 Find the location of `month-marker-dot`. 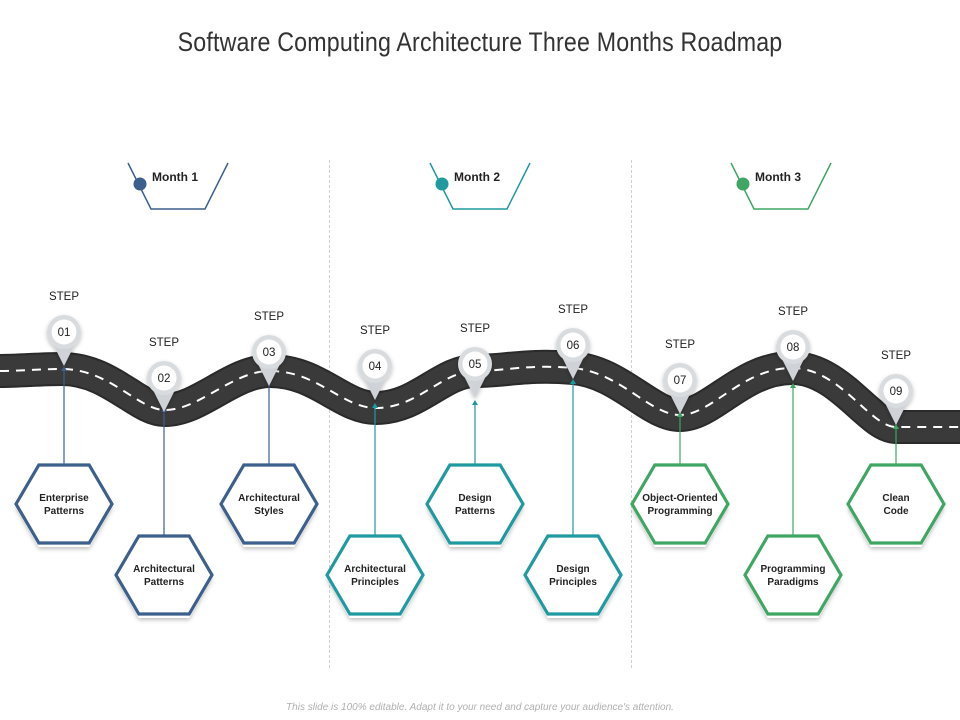

month-marker-dot is located at coordinates (743, 184).